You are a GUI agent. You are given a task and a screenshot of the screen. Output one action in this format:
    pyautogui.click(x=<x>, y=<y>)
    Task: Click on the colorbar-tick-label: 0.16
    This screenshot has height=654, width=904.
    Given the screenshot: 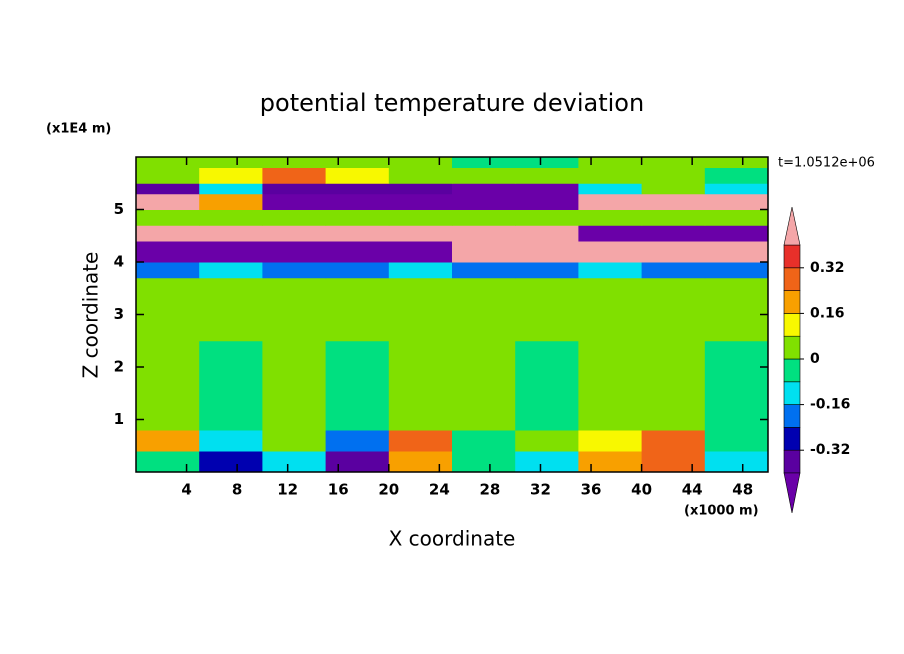 What is the action you would take?
    pyautogui.click(x=827, y=313)
    